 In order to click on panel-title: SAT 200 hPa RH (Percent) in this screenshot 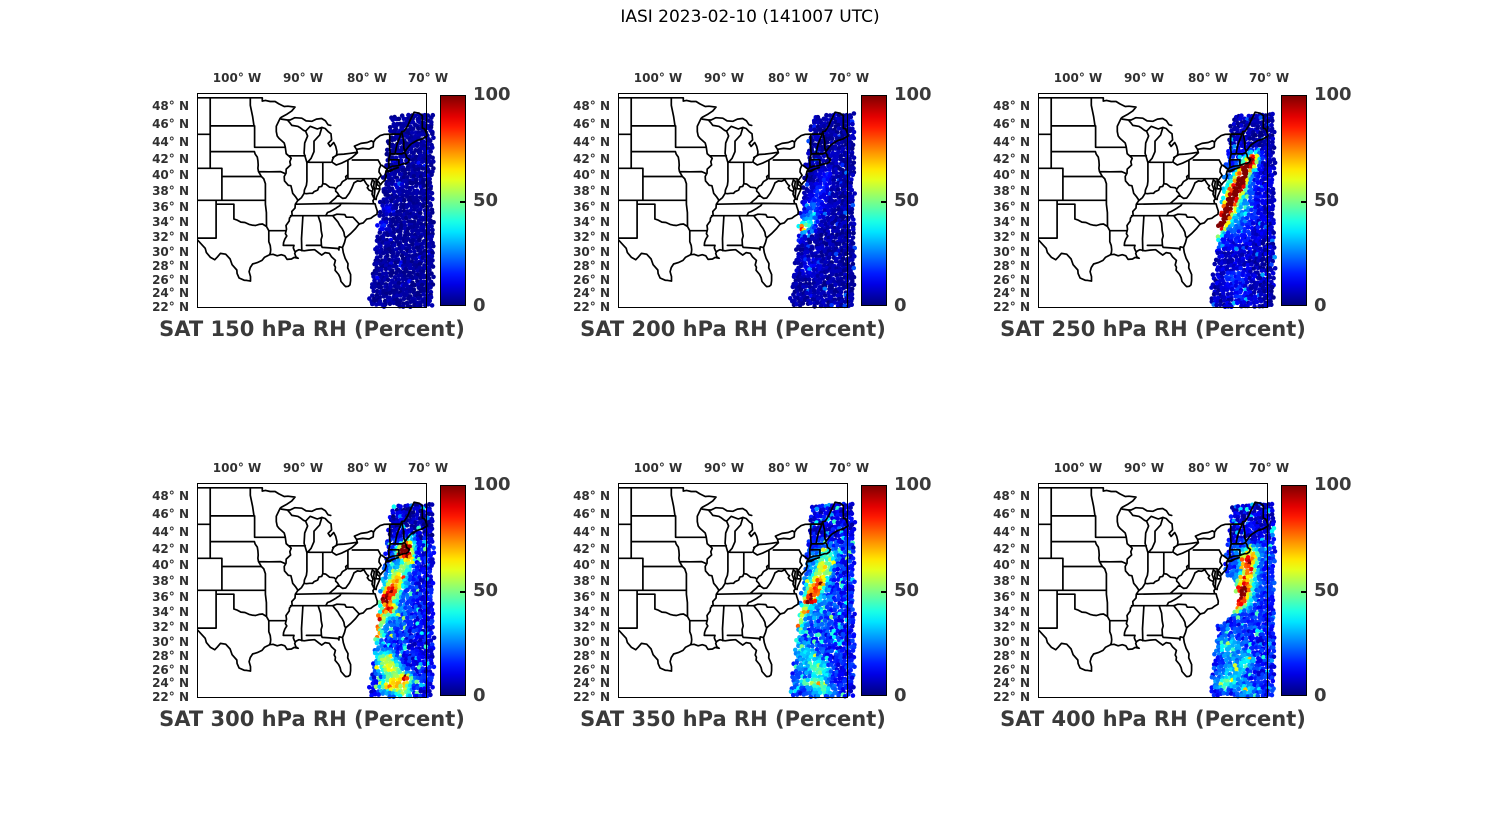, I will do `click(733, 329)`.